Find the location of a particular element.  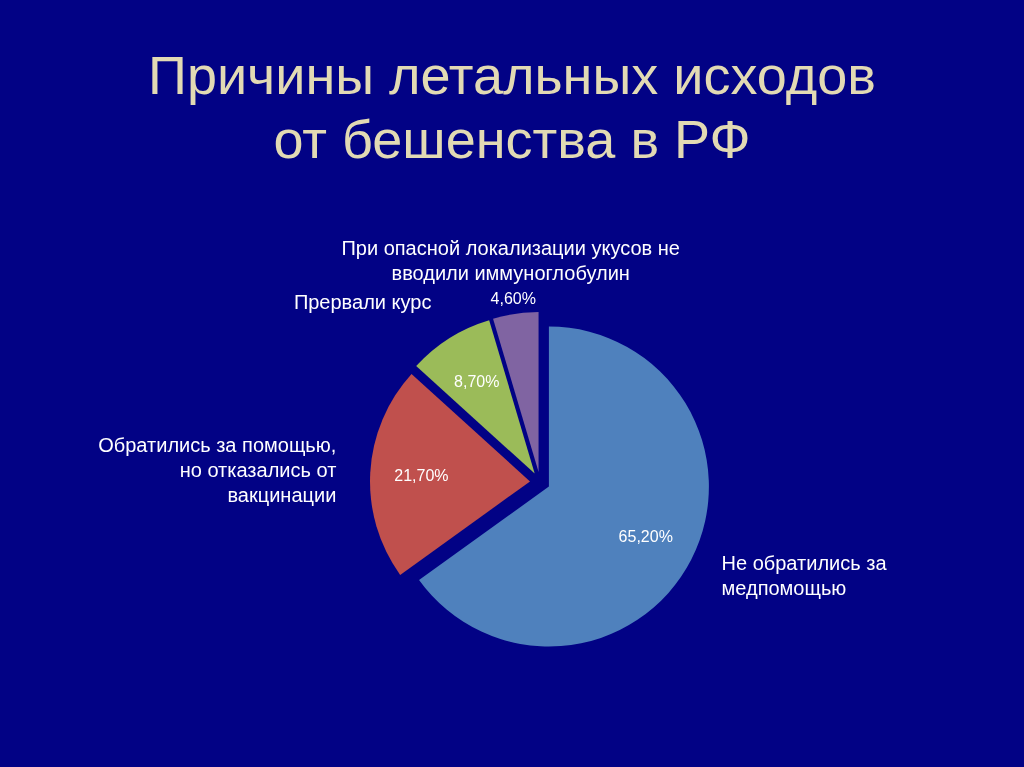

data-label: 8,70% is located at coordinates (477, 382).